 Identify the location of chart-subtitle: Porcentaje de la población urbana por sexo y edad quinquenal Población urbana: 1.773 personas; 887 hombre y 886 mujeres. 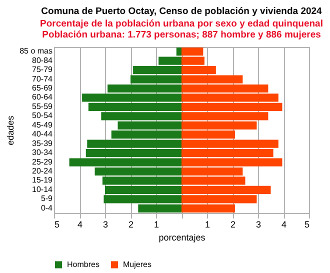
(181, 29).